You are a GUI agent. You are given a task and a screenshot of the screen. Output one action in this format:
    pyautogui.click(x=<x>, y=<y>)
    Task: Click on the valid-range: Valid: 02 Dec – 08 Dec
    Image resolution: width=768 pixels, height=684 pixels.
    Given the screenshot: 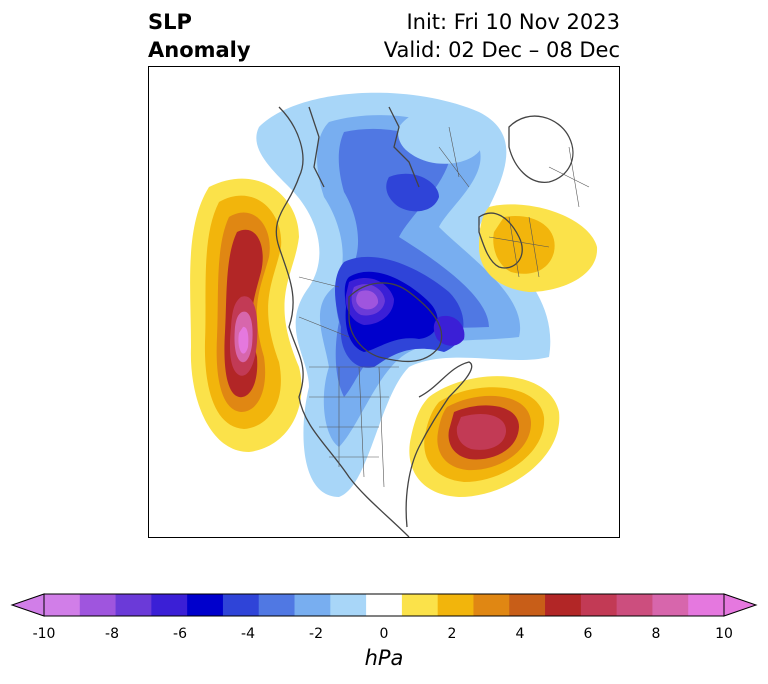 What is the action you would take?
    pyautogui.click(x=501, y=50)
    